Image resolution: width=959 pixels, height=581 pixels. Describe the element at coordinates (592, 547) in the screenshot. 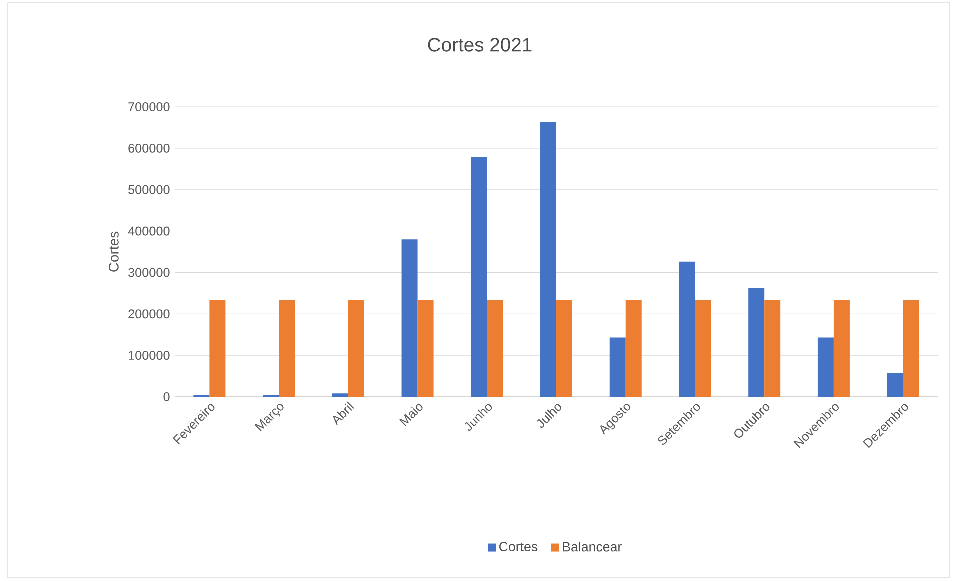

I see `legend-label: Balancear` at that location.